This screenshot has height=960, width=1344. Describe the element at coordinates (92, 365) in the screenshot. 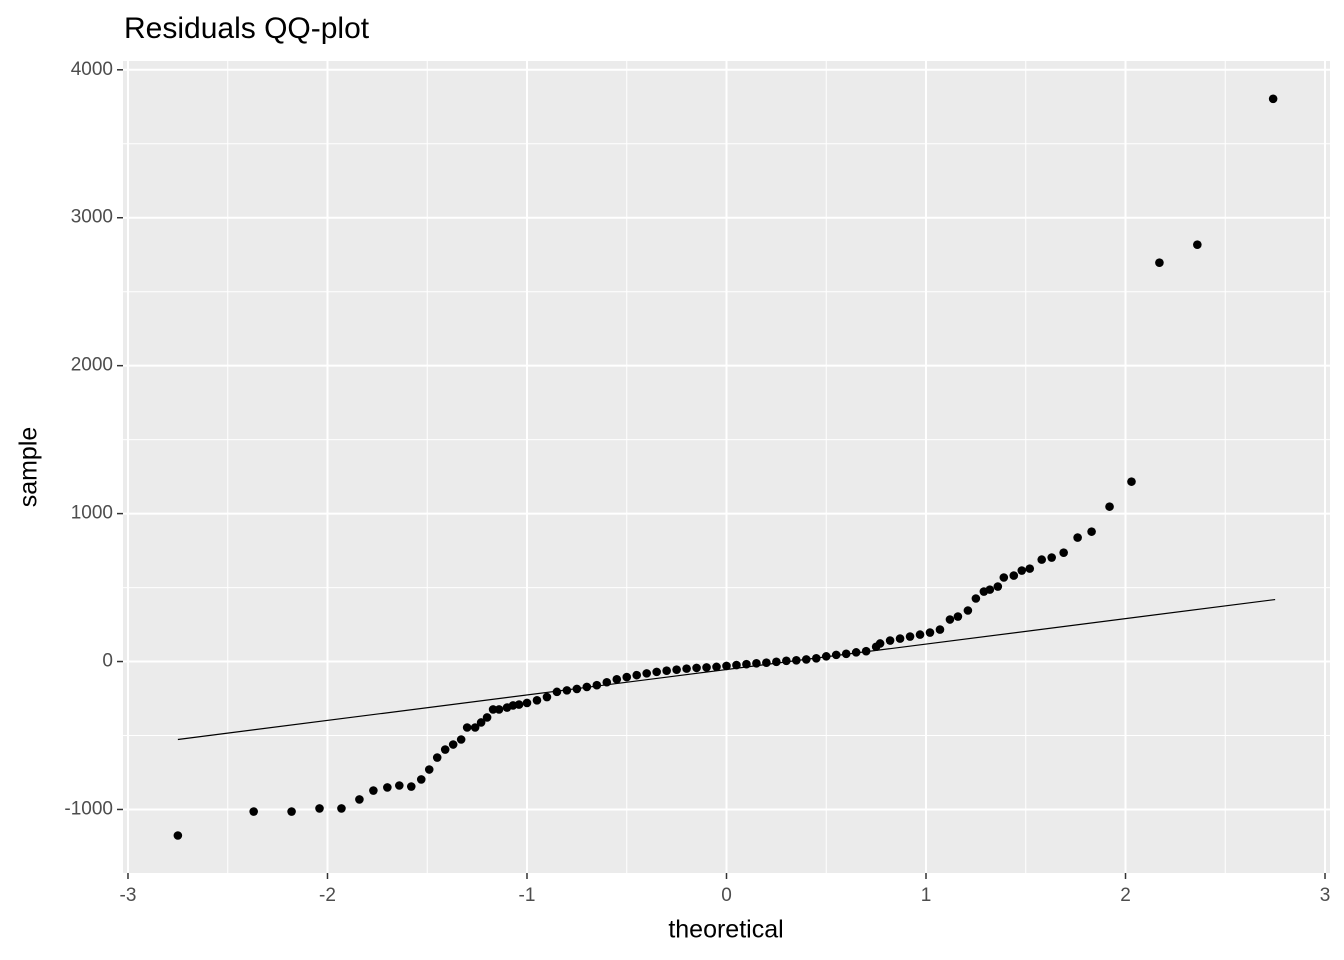

I see `y-tick-label: 2000` at that location.